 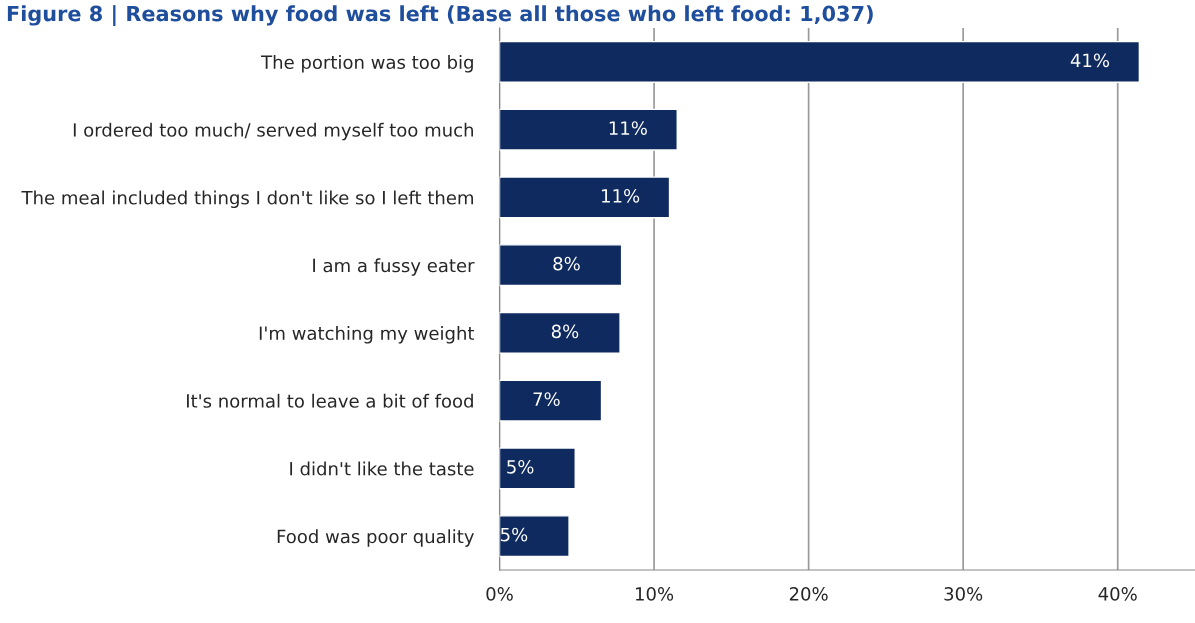 I want to click on y-tick-label: I didn't like the taste, so click(x=382, y=468).